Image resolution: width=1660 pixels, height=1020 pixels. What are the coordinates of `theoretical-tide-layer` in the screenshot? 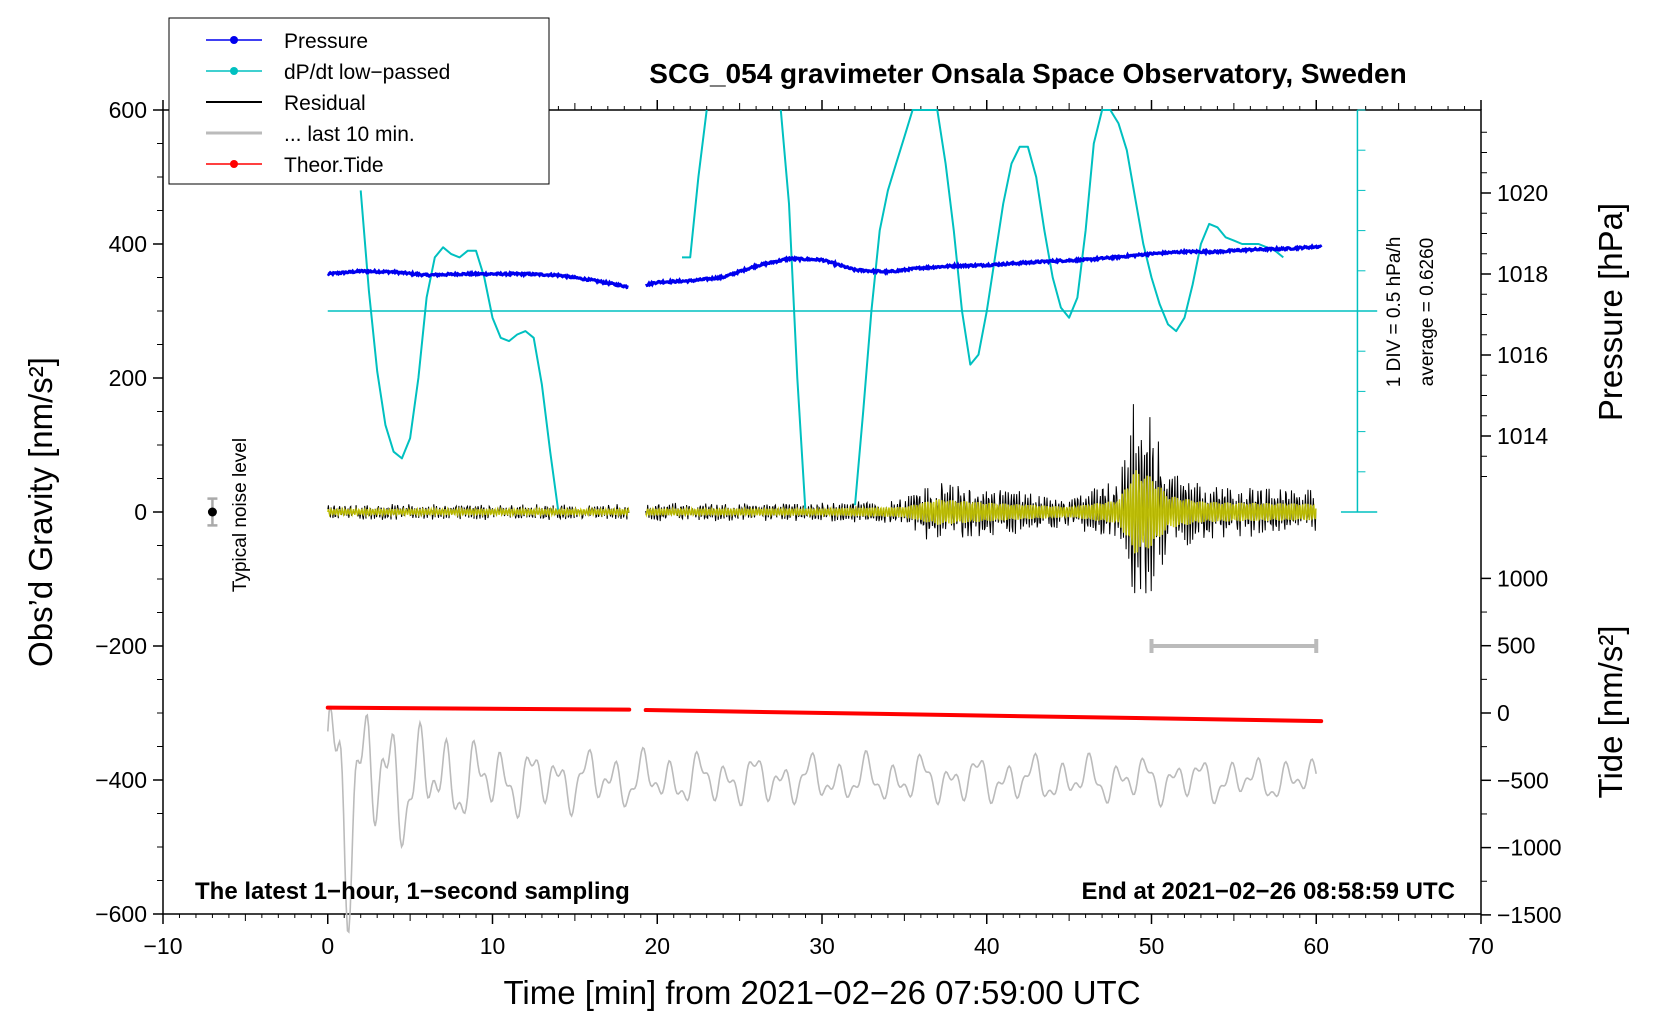 It's located at (824, 714).